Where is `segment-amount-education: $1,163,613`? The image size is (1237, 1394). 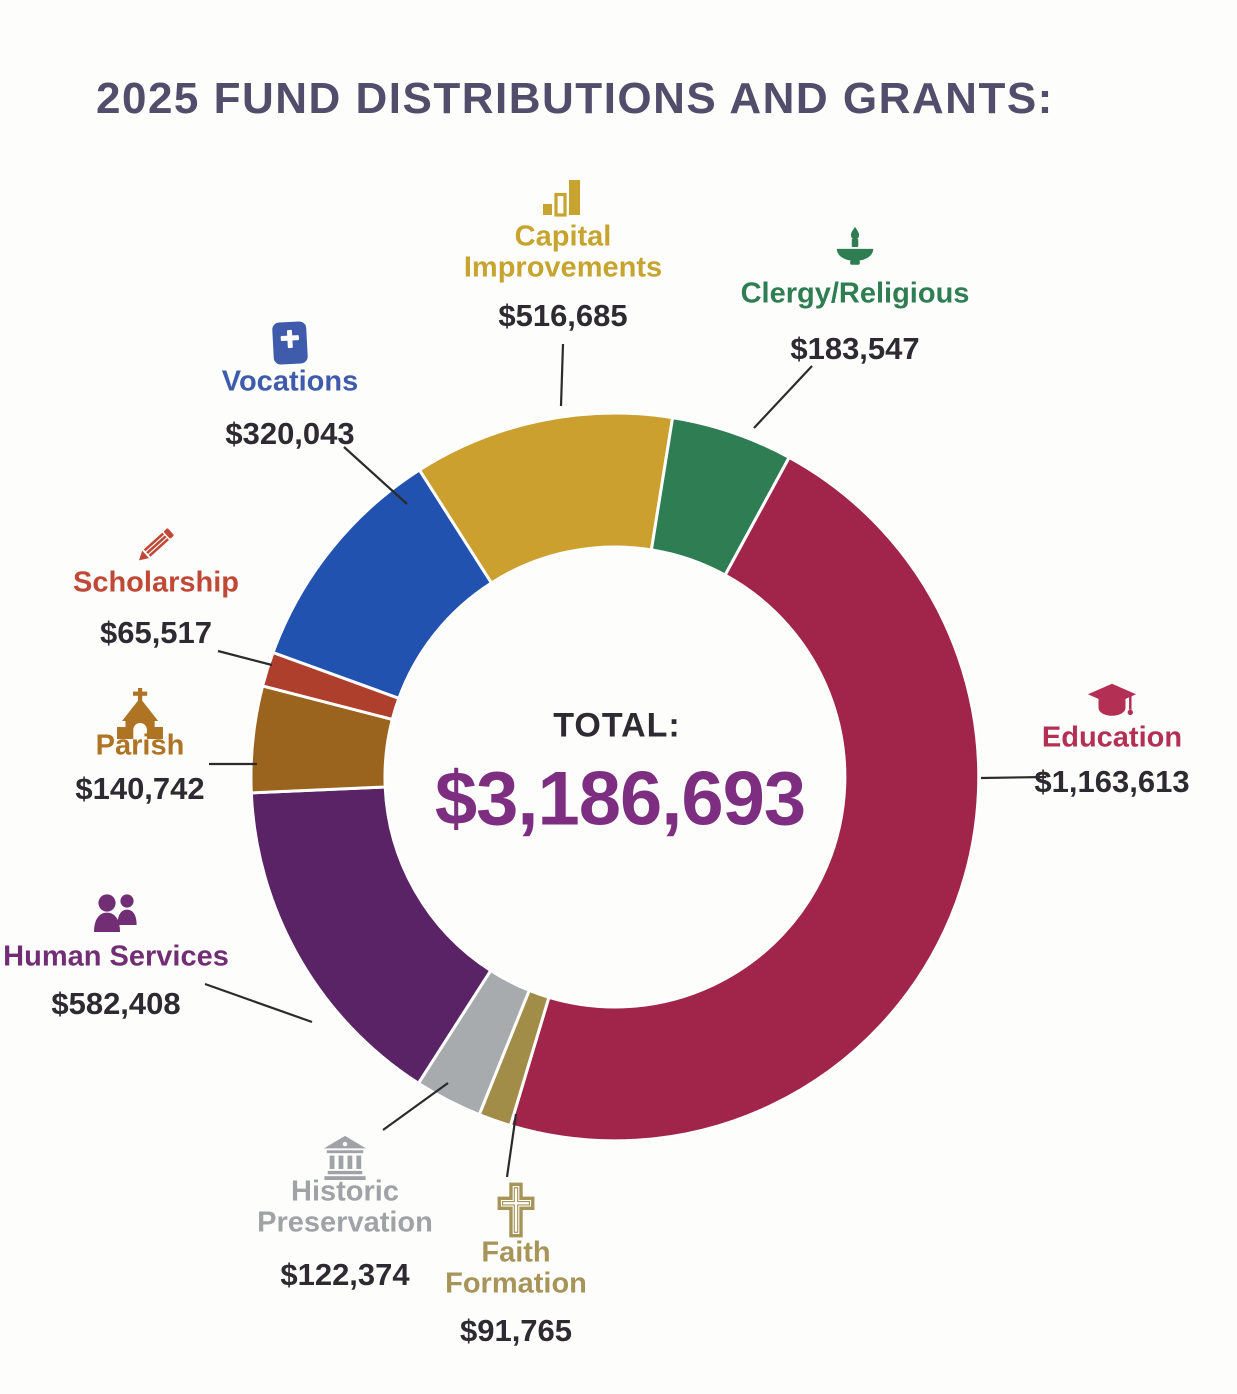 segment-amount-education: $1,163,613 is located at coordinates (1112, 781).